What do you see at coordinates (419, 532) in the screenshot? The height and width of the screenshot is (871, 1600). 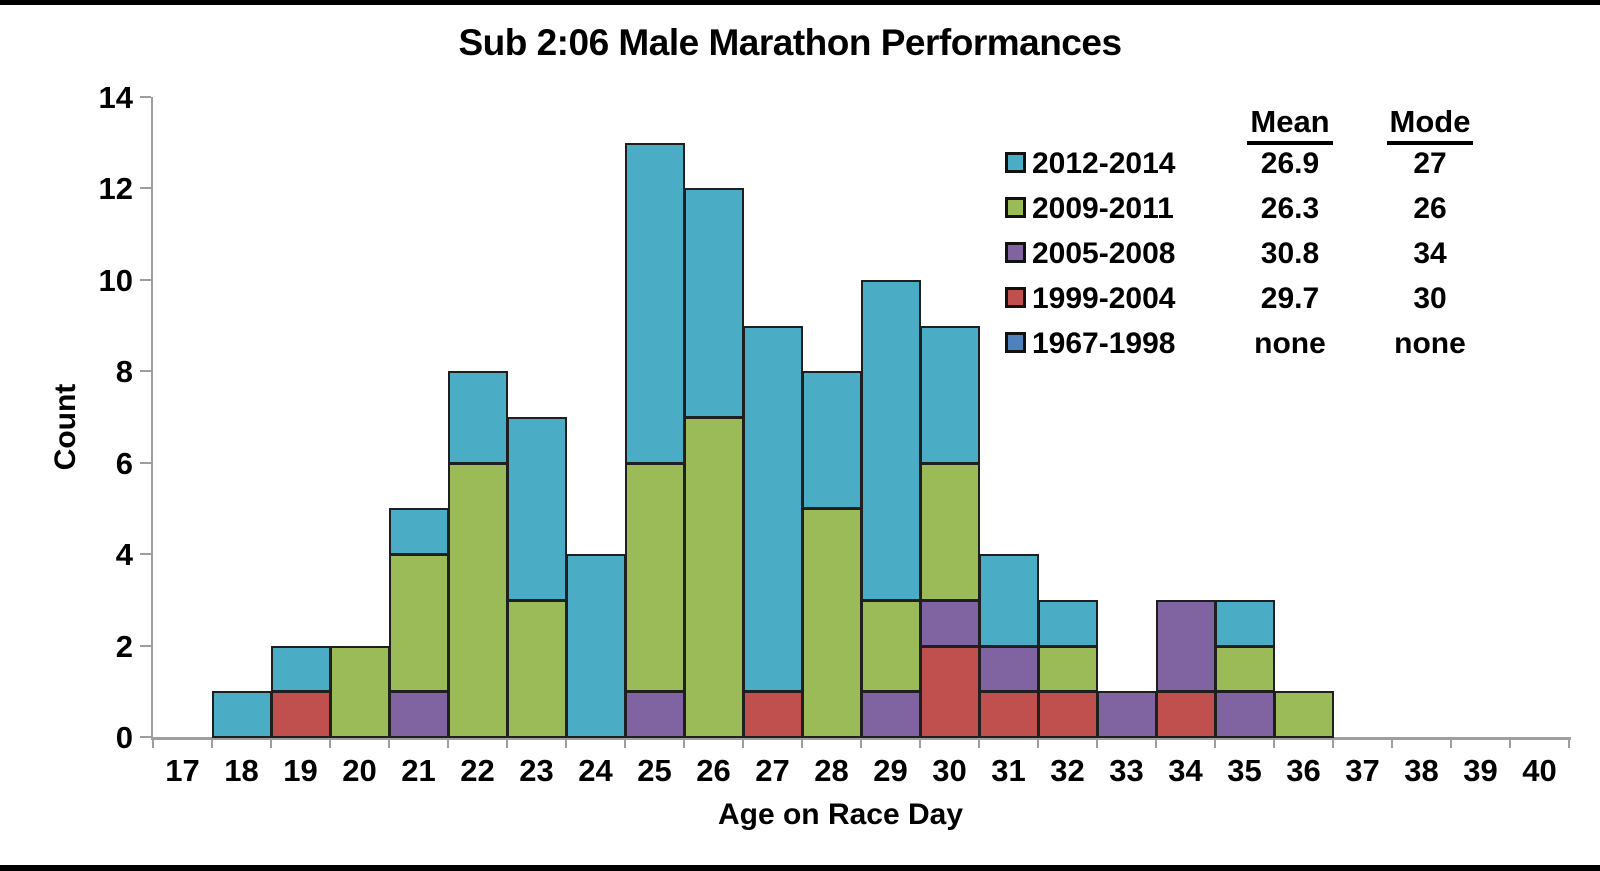 I see `bar-segment-age21-2012-2014` at bounding box center [419, 532].